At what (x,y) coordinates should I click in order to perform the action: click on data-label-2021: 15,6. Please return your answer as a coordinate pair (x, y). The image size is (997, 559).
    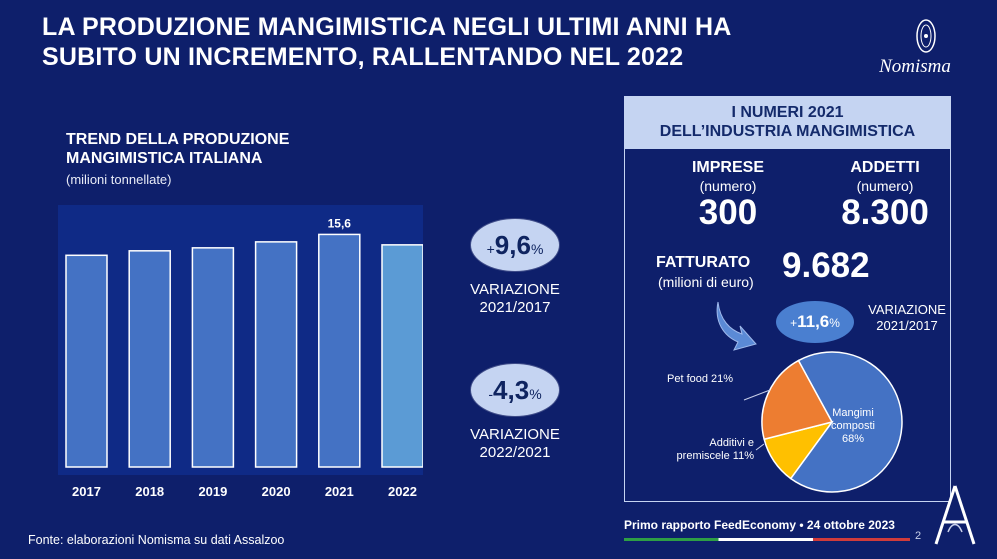
    Looking at the image, I should click on (340, 223).